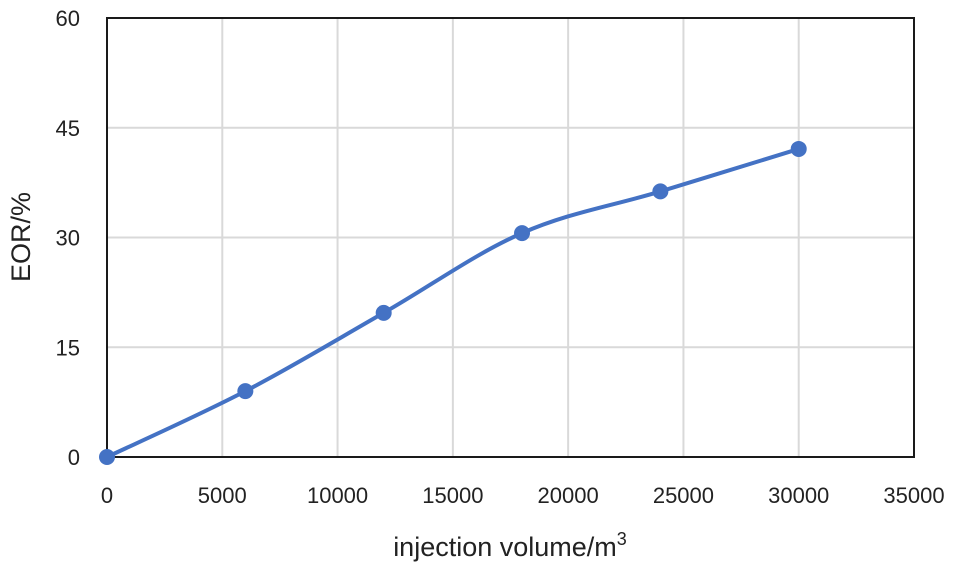  I want to click on y-axis-title: EOR/%, so click(21, 237).